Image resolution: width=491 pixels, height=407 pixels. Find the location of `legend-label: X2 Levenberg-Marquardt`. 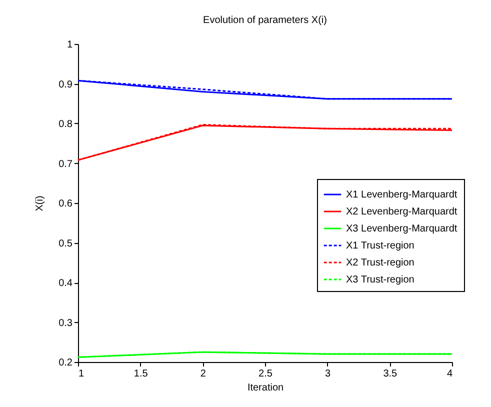

legend-label: X2 Levenberg-Marquardt is located at coordinates (402, 212).